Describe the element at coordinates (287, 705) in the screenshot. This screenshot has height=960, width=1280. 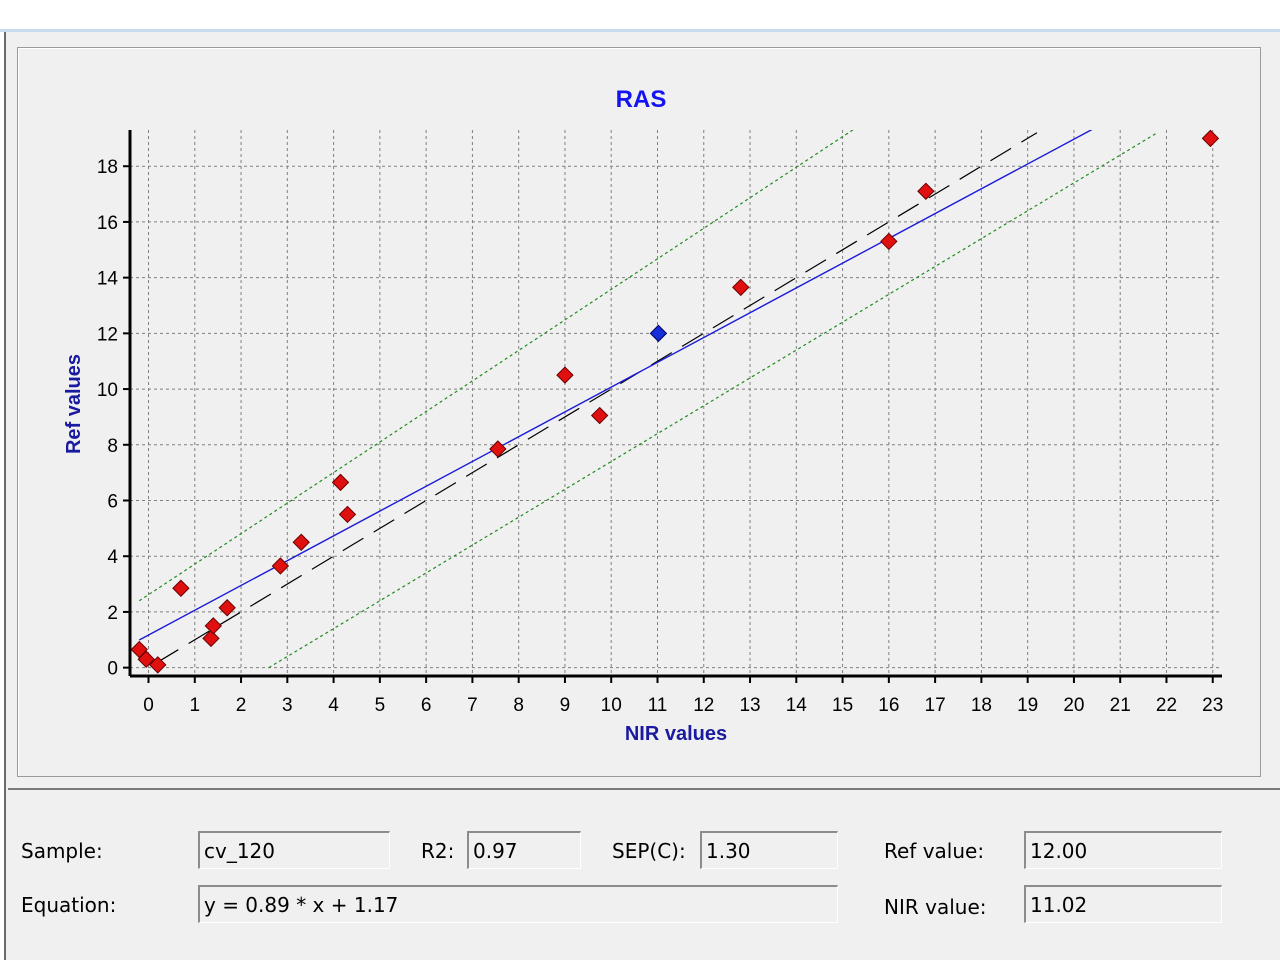
I see `x-tick-label: 3` at that location.